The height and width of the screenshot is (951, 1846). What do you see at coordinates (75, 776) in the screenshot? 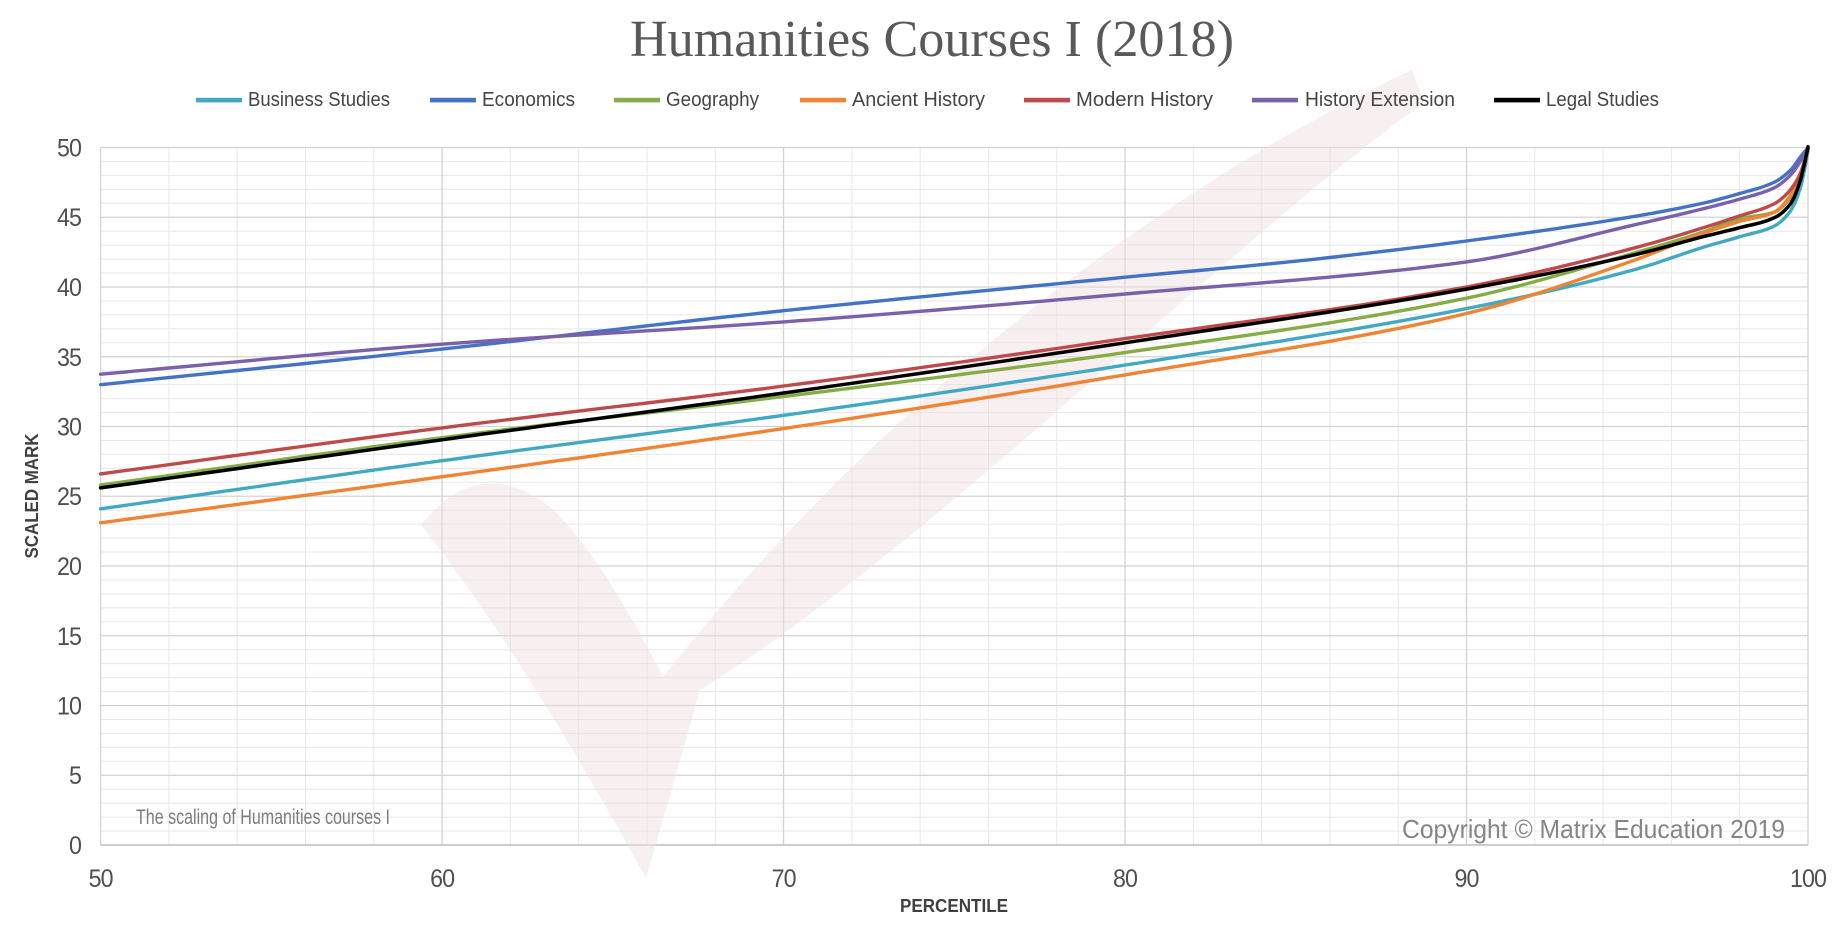
I see `svg-text: 5` at bounding box center [75, 776].